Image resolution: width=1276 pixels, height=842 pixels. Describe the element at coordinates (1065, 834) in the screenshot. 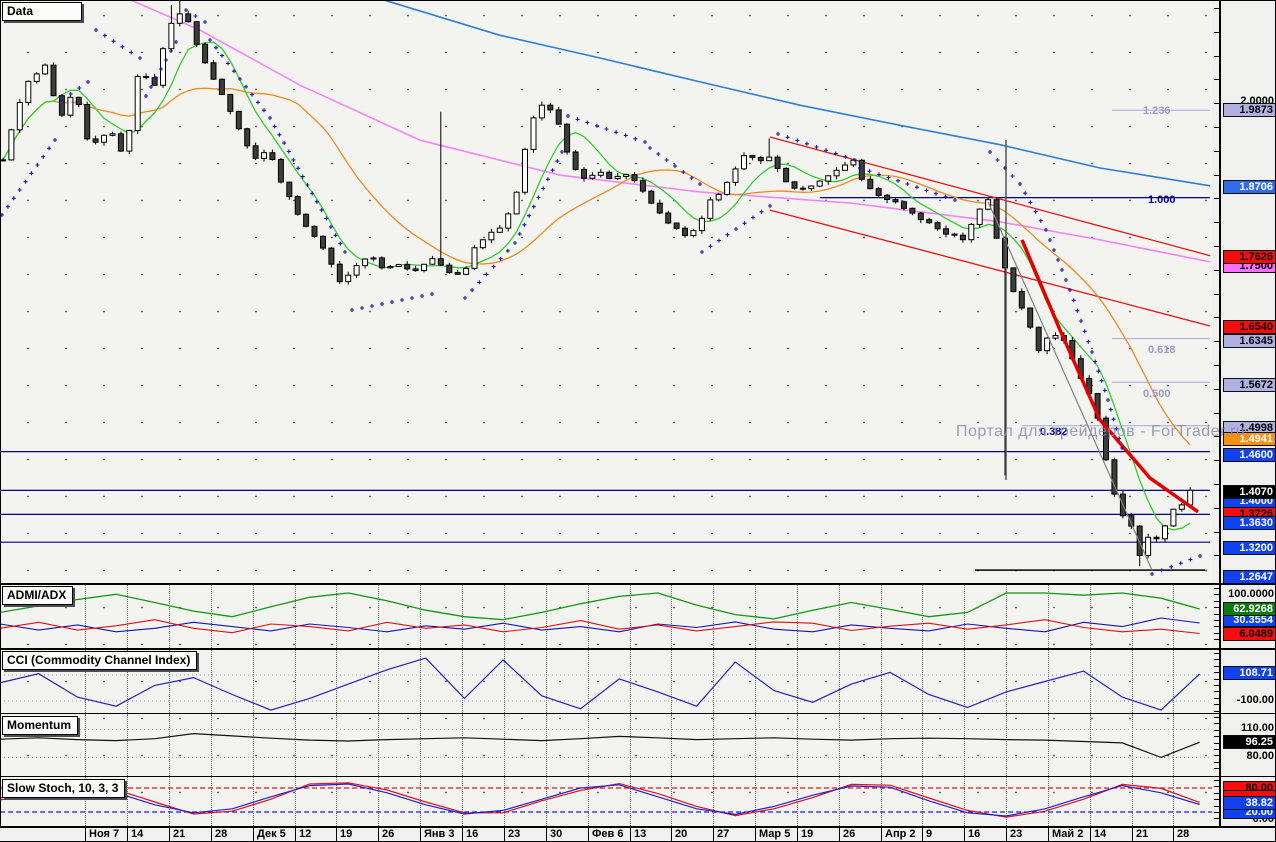

I see `x-axis-label: Май 2` at that location.